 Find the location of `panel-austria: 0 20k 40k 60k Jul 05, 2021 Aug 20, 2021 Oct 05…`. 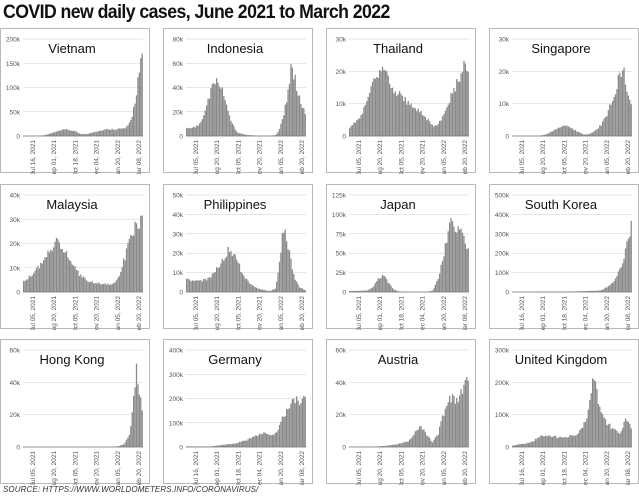

panel-austria: 0 20k 40k 60k Jul 05, 2021 Aug 20, 2021 Oct 05… is located at coordinates (401, 412).